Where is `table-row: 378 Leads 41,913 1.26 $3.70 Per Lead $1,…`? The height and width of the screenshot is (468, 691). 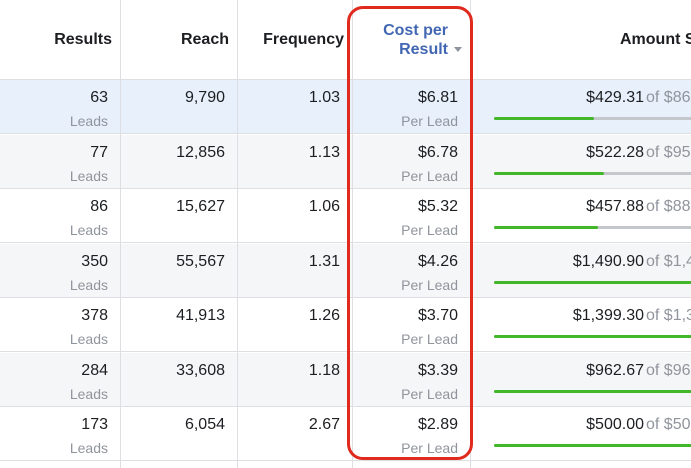 table-row: 378 Leads 41,913 1.26 $3.70 Per Lead $1,… is located at coordinates (345, 325).